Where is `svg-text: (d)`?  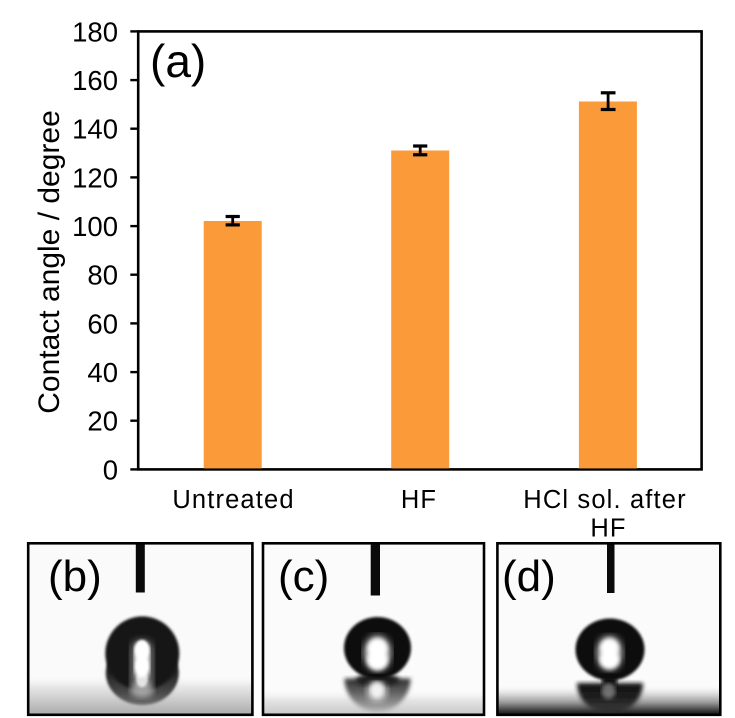 svg-text: (d) is located at coordinates (529, 576).